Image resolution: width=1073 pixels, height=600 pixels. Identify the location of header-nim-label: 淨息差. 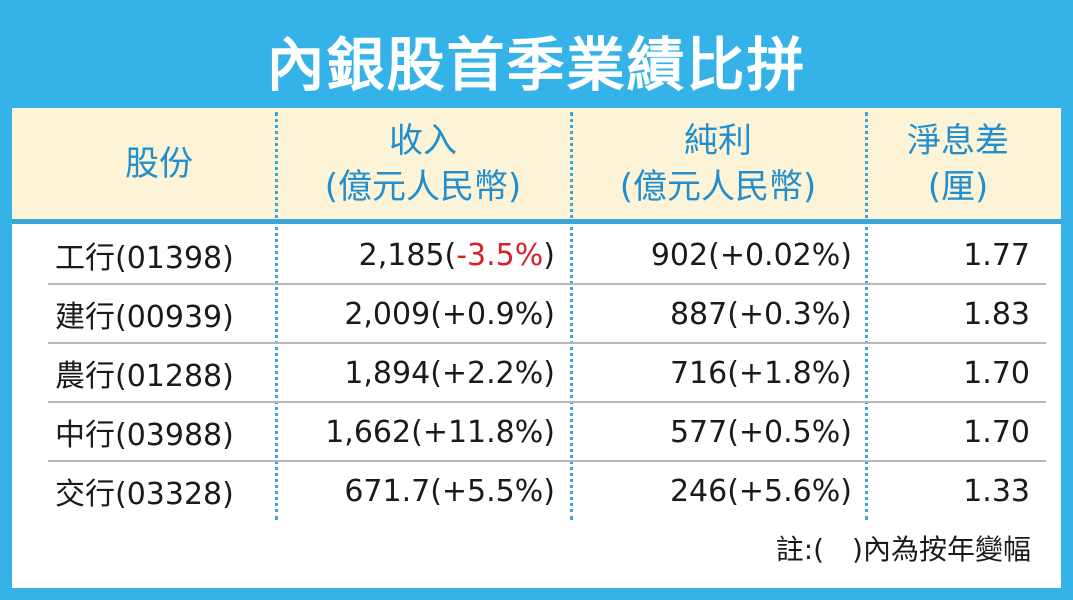
(958, 141).